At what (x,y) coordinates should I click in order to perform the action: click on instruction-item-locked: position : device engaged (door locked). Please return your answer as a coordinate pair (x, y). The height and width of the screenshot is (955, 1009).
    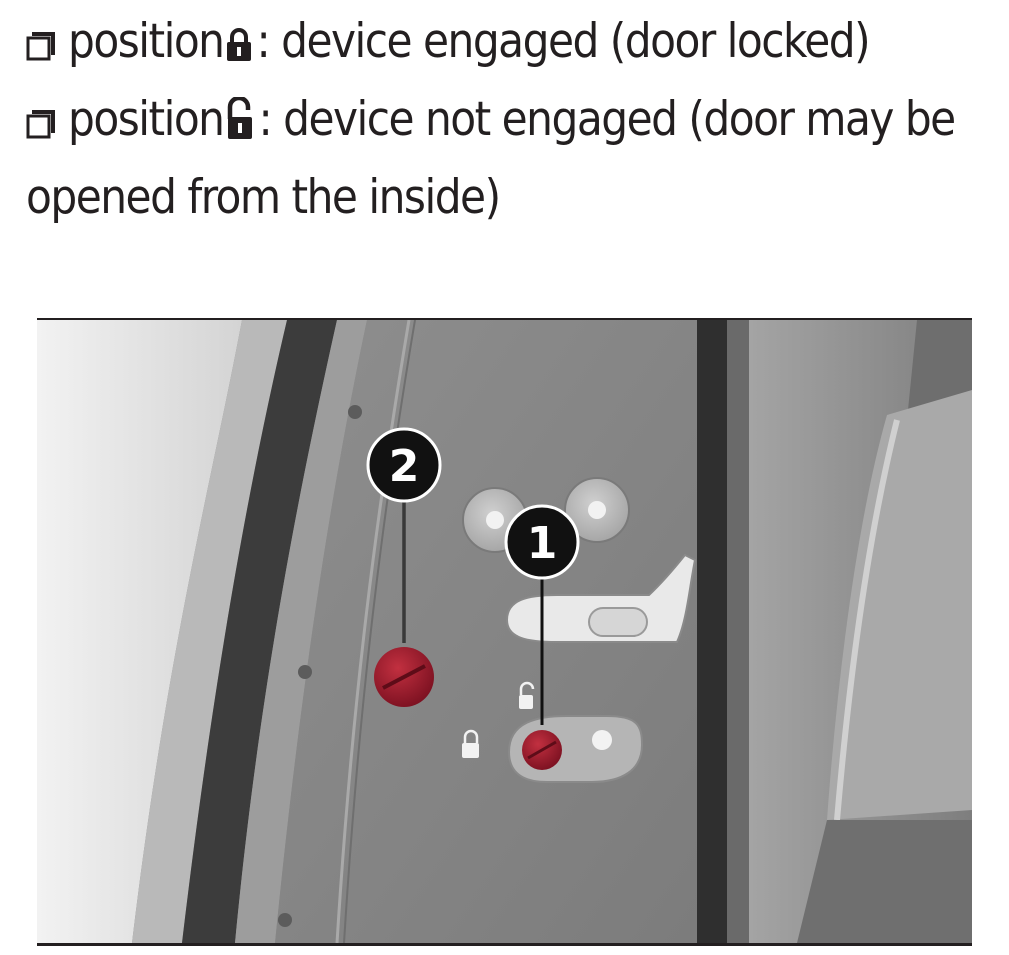
    Looking at the image, I should click on (513, 45).